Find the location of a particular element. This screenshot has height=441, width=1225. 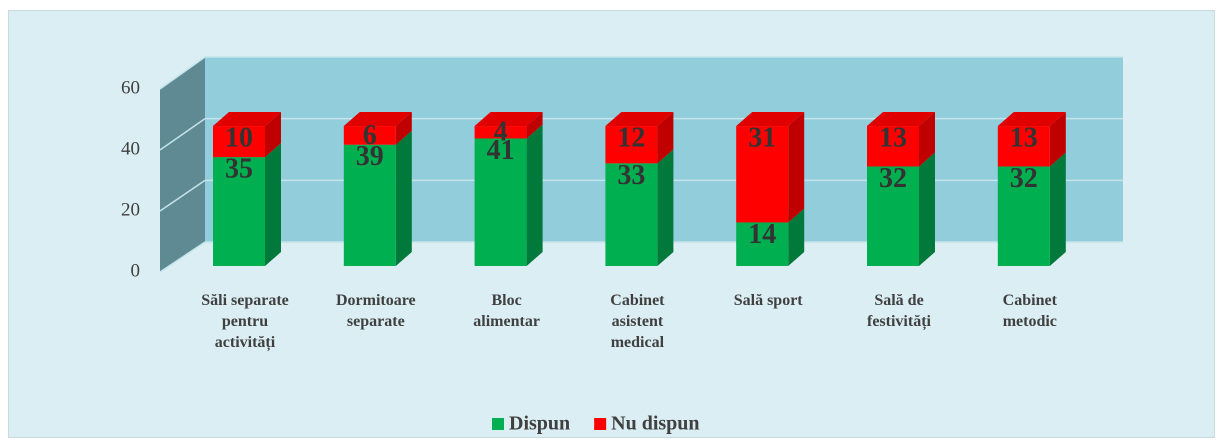

data-label: 14 is located at coordinates (762, 234).